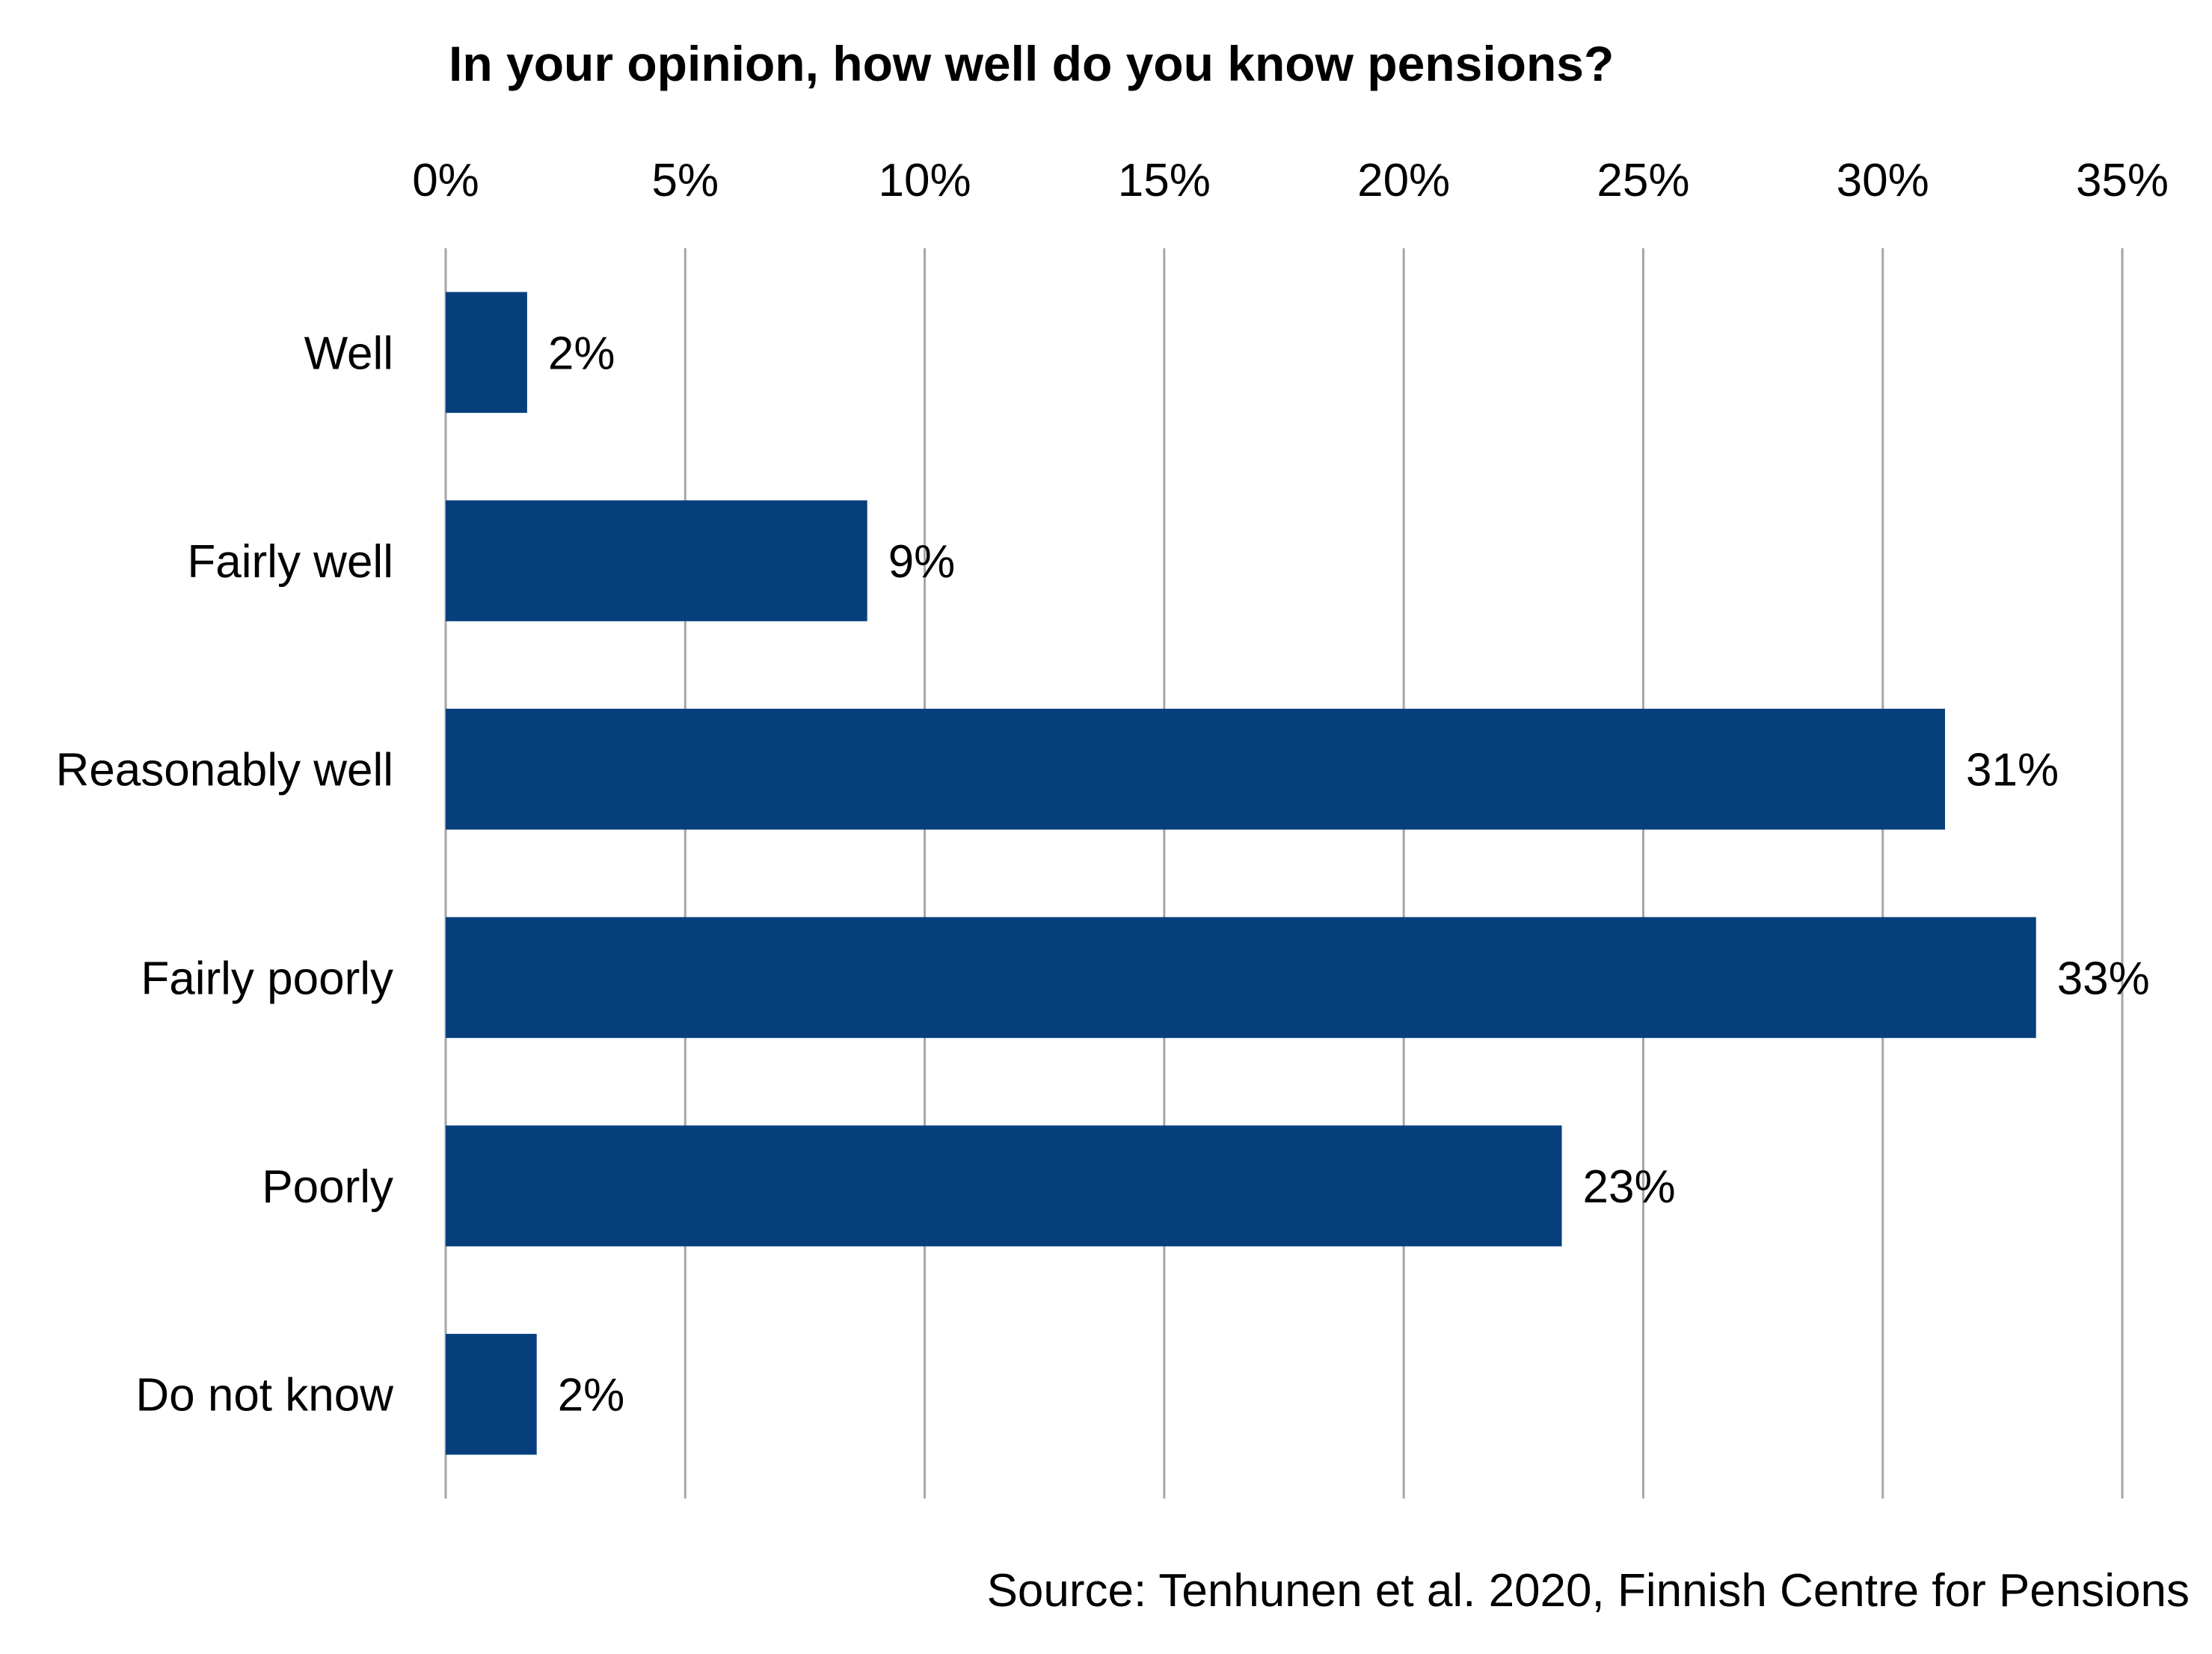  Describe the element at coordinates (1403, 180) in the screenshot. I see `x-tick-label: 20%` at that location.